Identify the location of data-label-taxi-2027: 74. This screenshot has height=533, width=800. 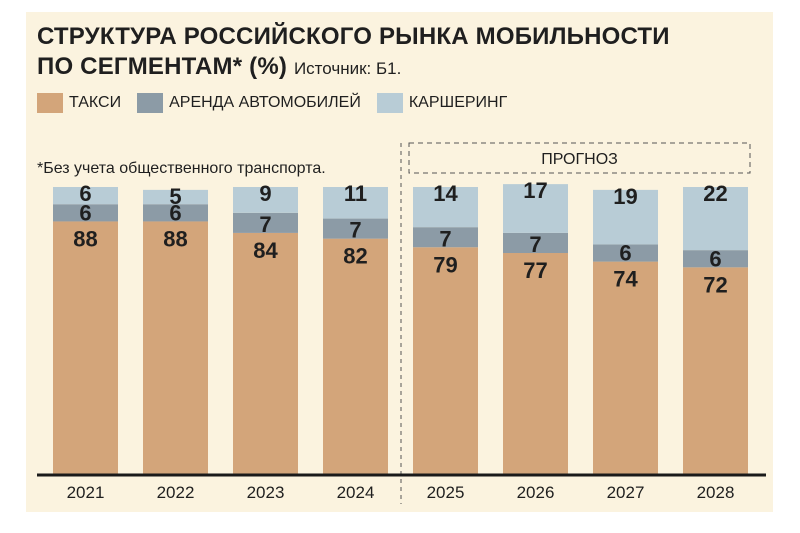
(625, 279).